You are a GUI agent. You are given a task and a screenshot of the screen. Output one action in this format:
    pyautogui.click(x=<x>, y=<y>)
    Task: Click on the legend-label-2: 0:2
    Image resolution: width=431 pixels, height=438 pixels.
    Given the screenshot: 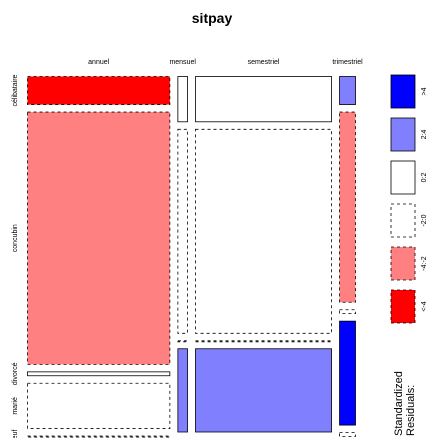 What is the action you would take?
    pyautogui.click(x=424, y=178)
    